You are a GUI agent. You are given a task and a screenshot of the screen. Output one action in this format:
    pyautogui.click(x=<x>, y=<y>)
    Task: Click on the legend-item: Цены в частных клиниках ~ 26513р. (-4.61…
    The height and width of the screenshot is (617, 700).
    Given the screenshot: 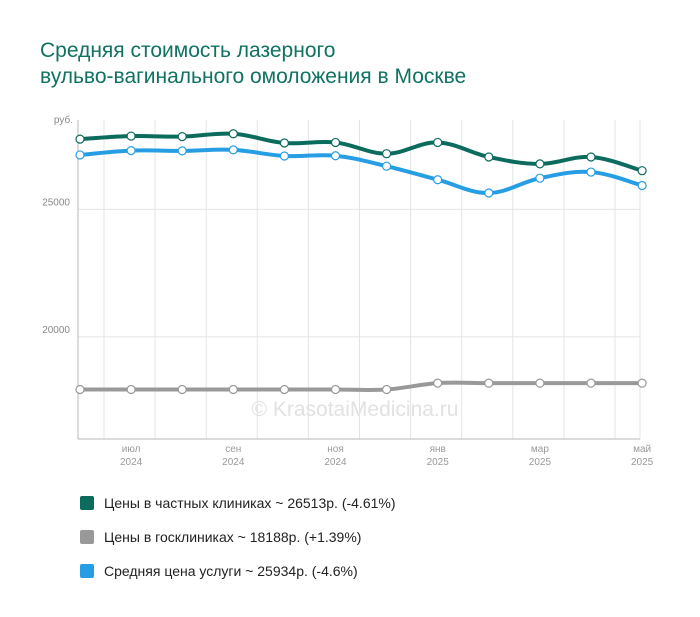 What is the action you would take?
    pyautogui.click(x=238, y=503)
    